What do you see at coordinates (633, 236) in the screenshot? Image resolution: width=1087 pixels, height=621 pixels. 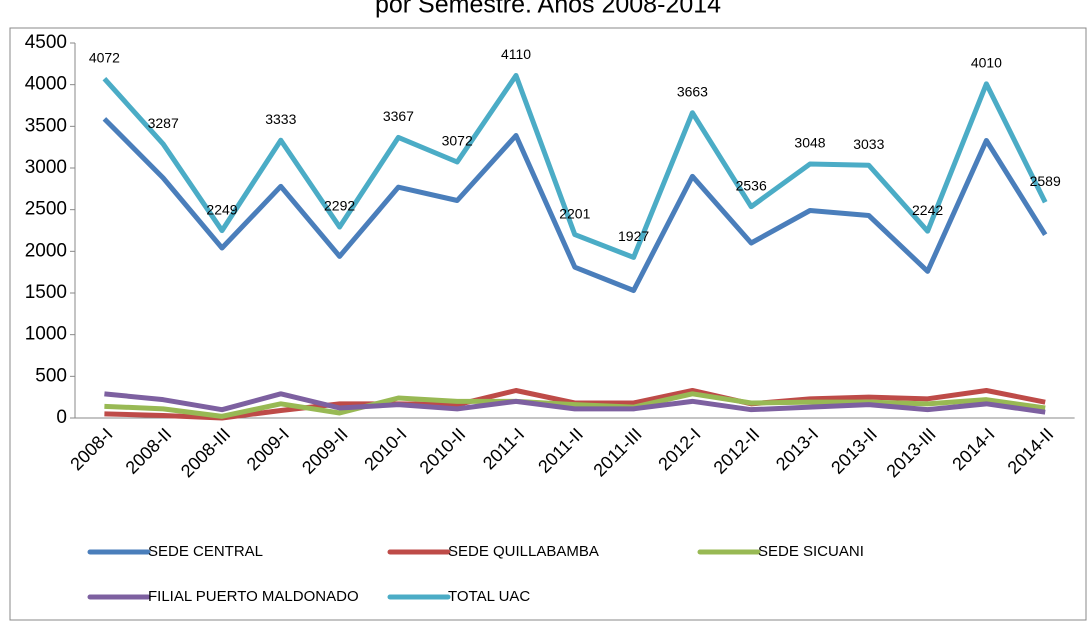 I see `data-label: 1927` at bounding box center [633, 236].